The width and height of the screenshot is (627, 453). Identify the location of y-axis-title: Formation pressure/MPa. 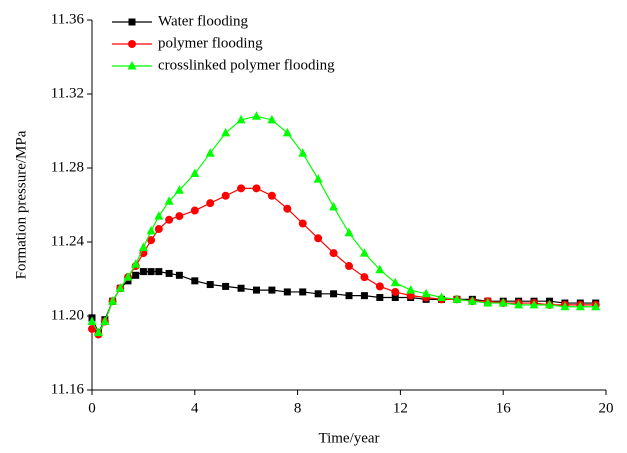
(21, 204).